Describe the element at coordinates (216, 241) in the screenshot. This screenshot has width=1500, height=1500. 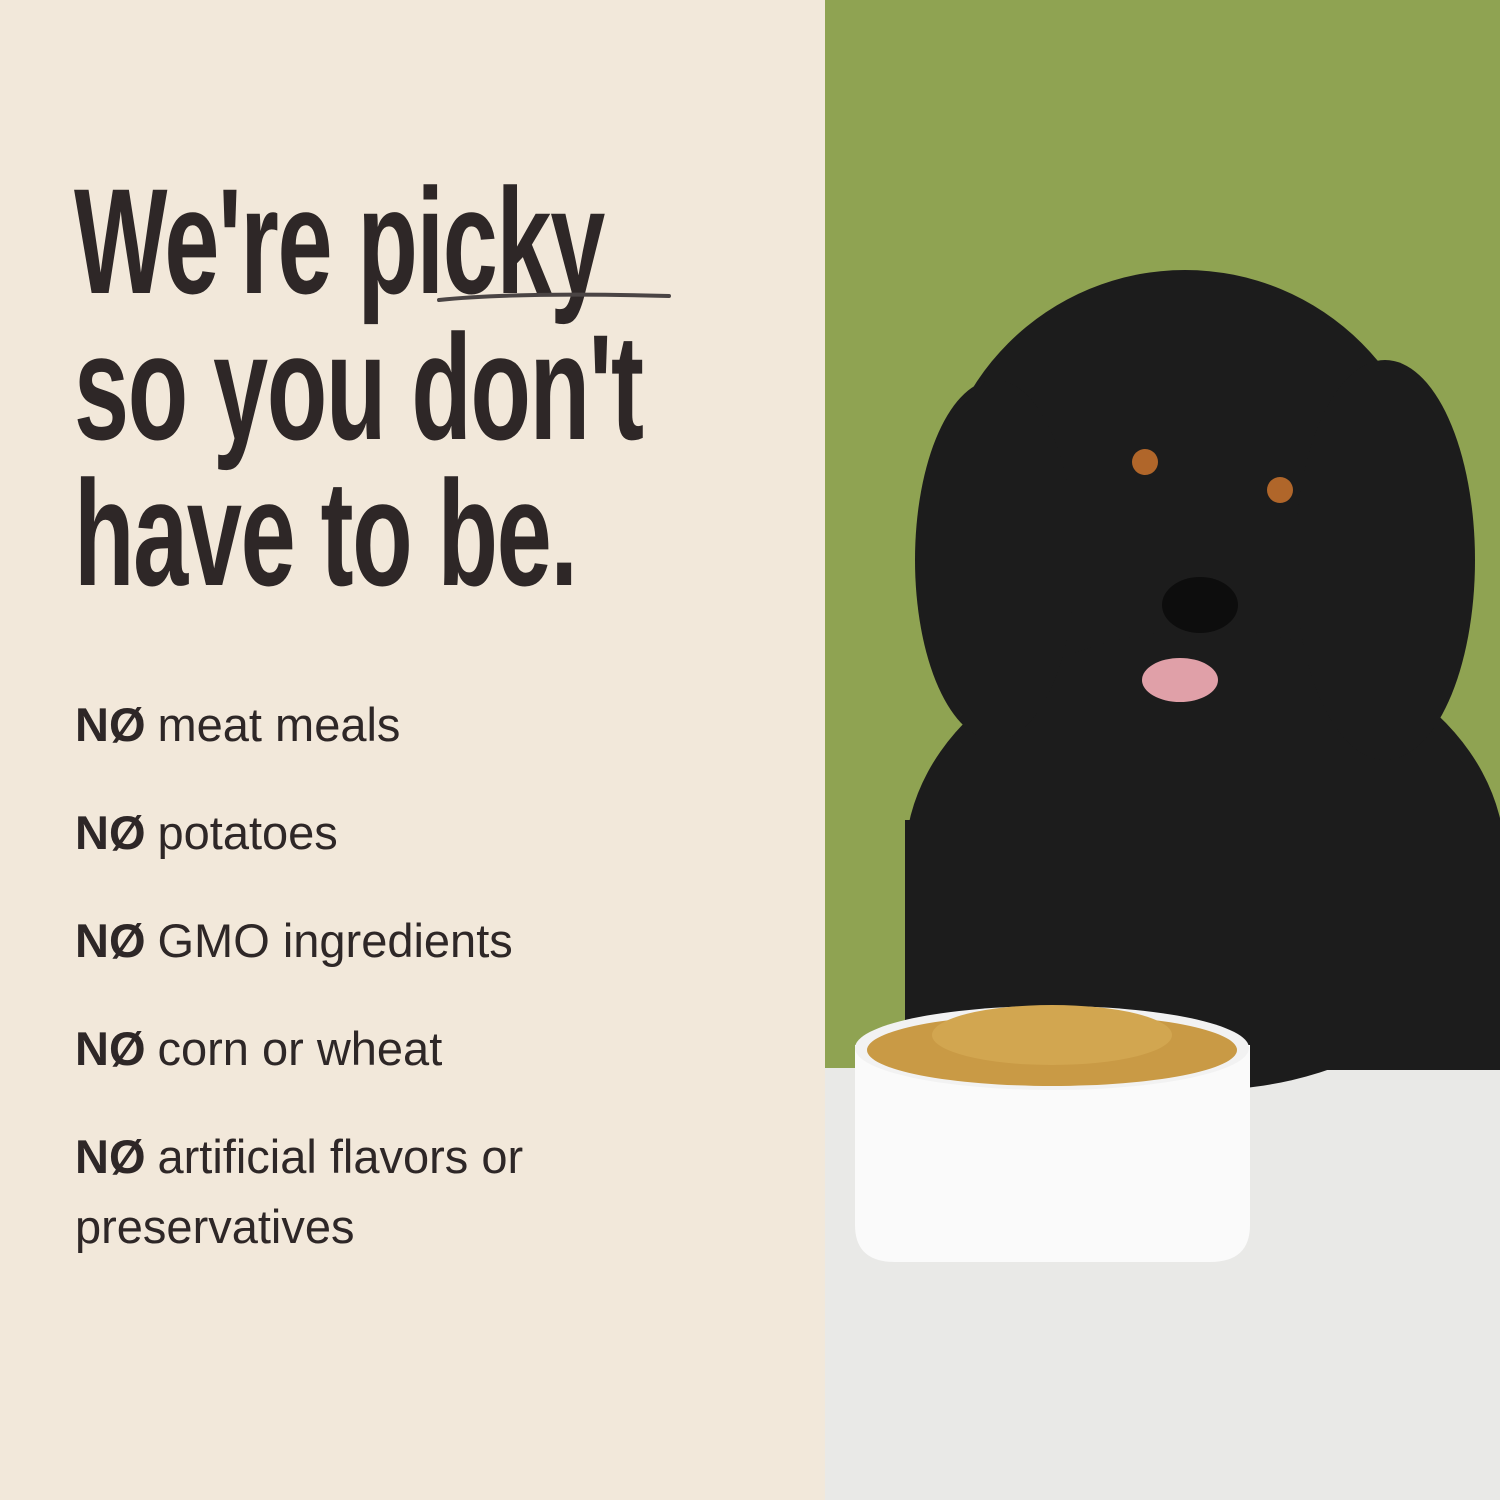
I see `headline-line1: We're` at that location.